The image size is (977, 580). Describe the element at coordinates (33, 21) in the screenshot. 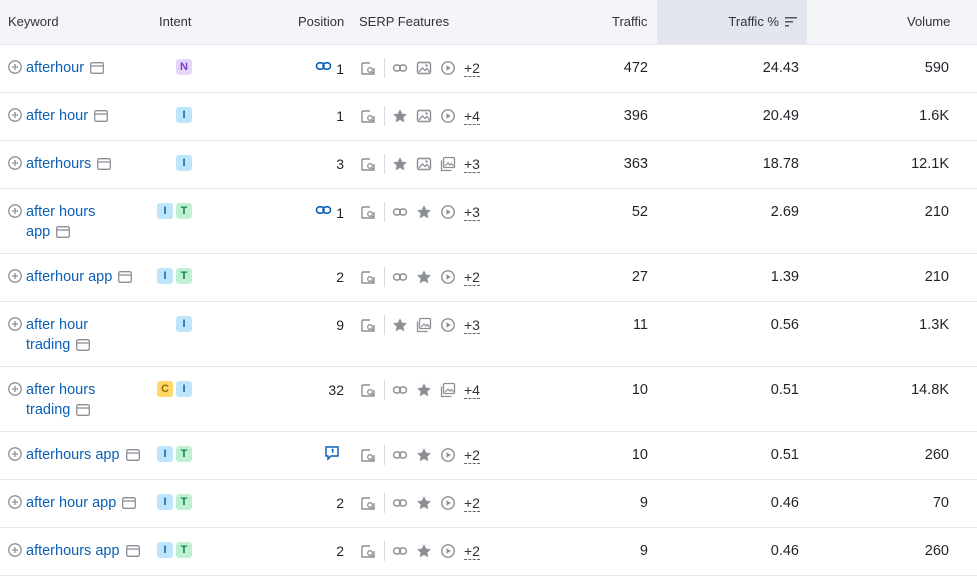

I see `column-header-keyword: Keyword` at that location.